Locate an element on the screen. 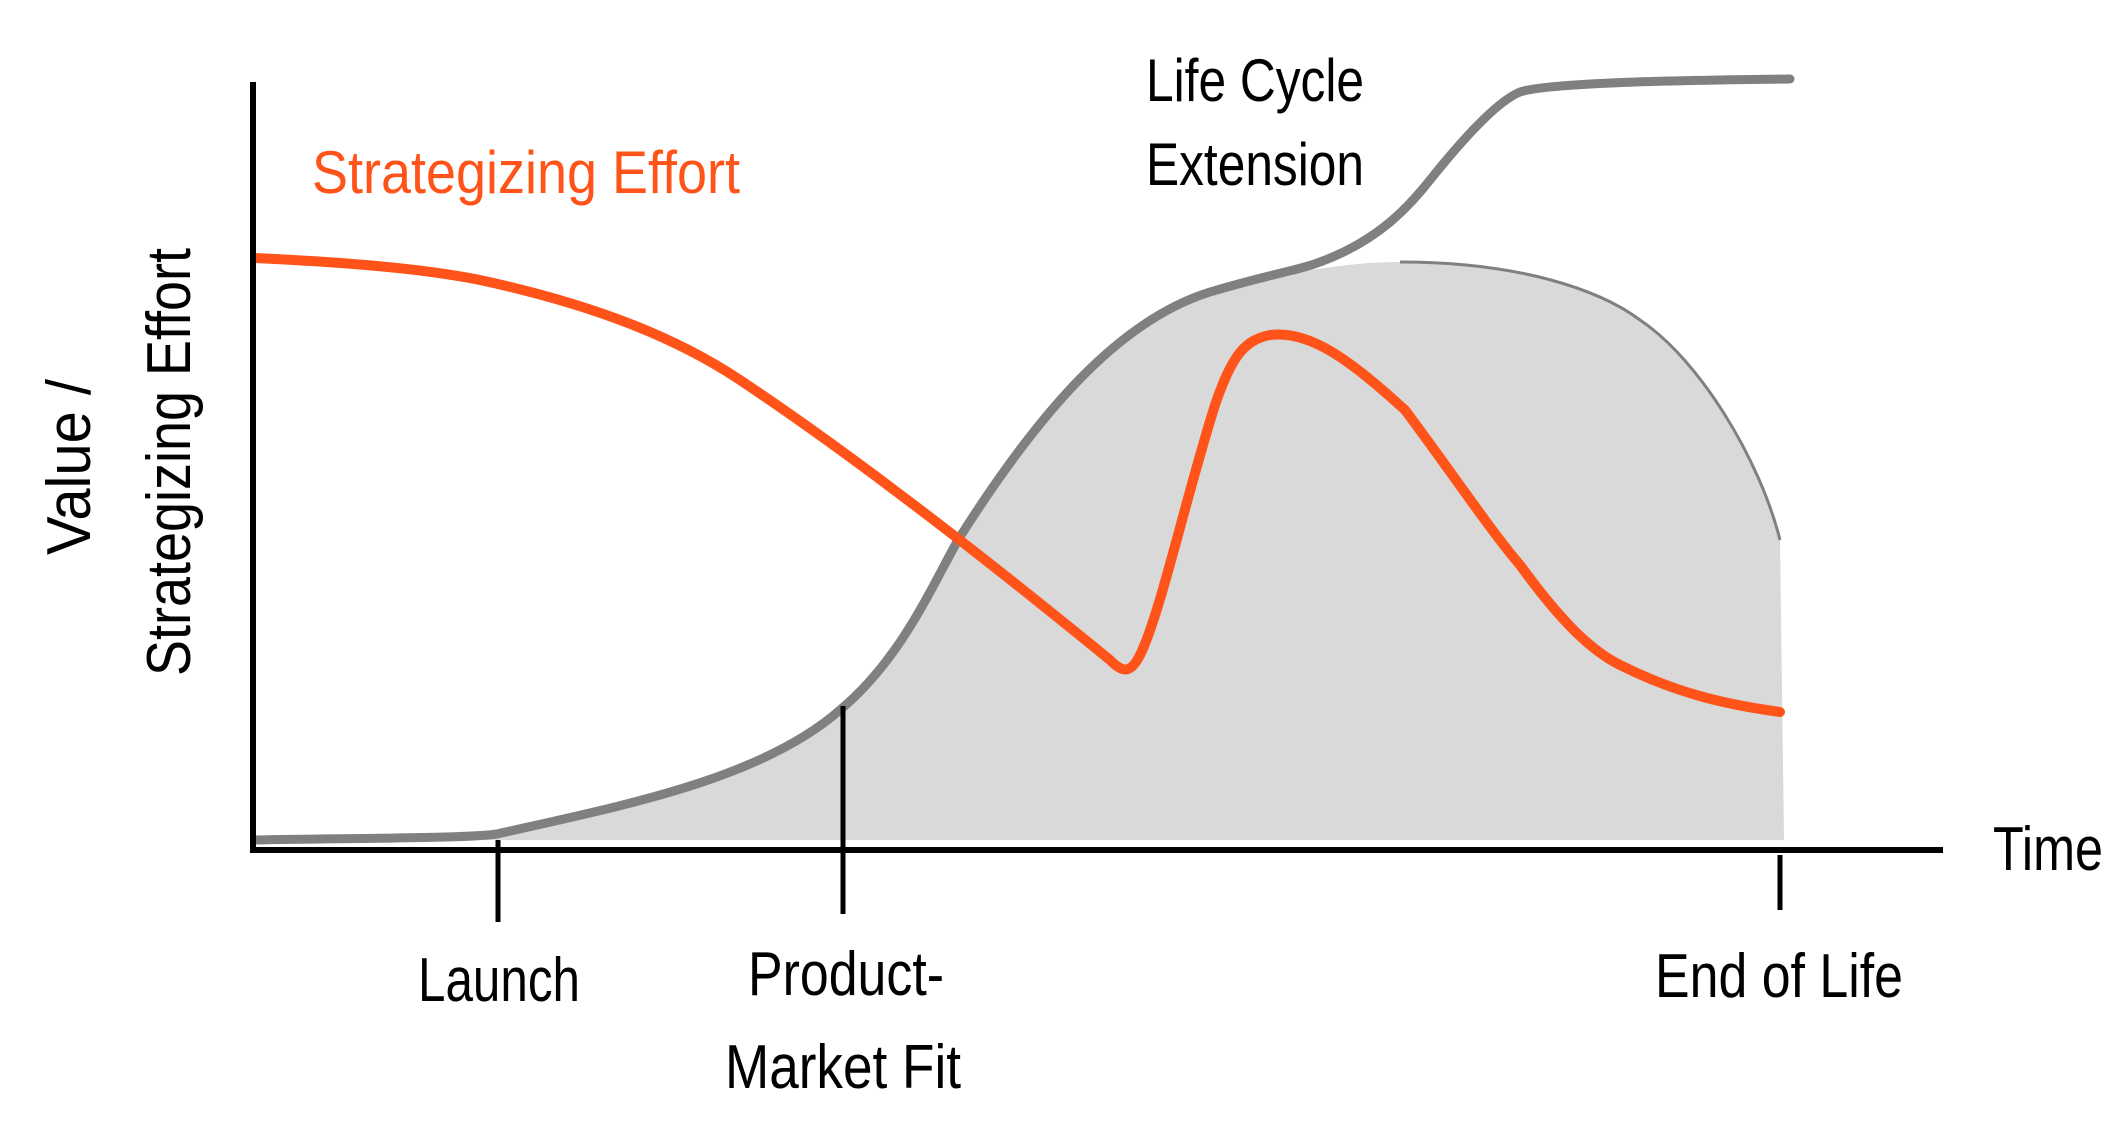 This screenshot has height=1141, width=2126. extension-label-line2: Extension is located at coordinates (1255, 164).